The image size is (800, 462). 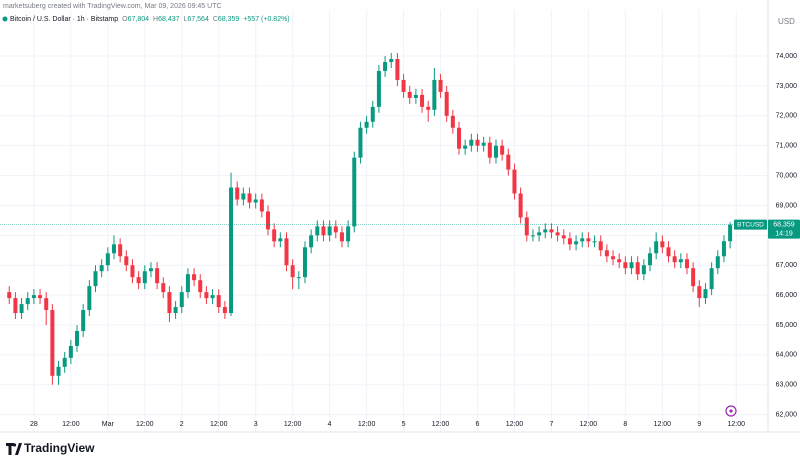 I want to click on y-tick-label: 64,000, so click(x=787, y=355).